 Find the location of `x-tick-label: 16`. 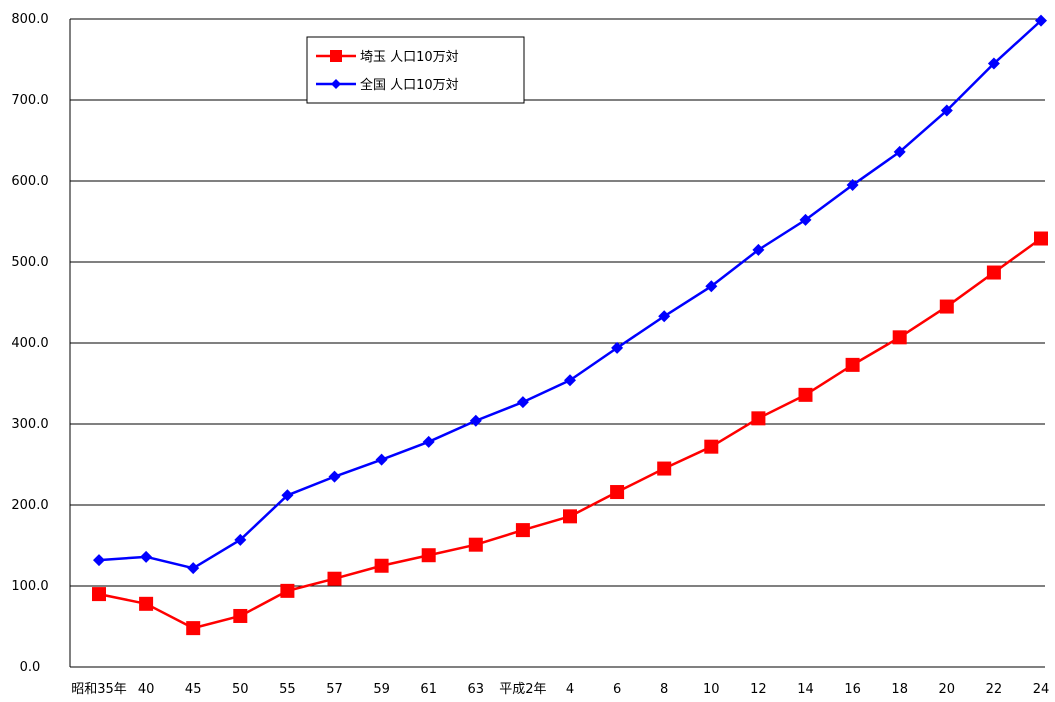

x-tick-label: 16 is located at coordinates (852, 689).